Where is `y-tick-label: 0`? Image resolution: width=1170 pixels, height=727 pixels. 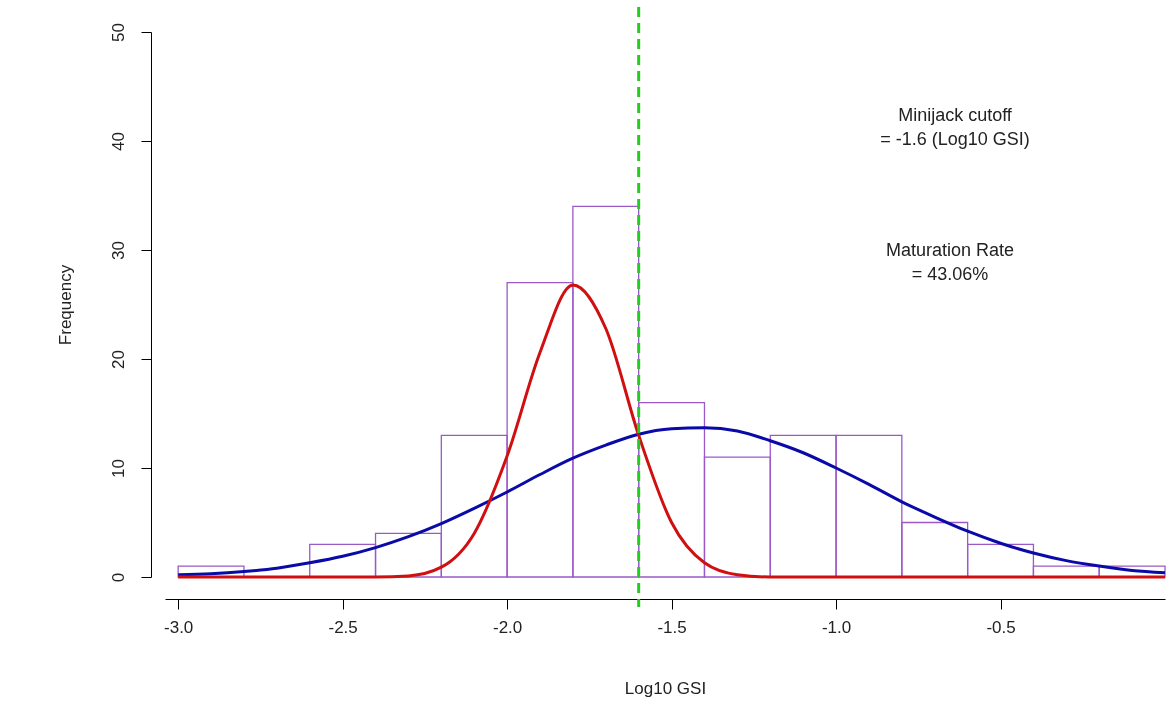 y-tick-label: 0 is located at coordinates (118, 577).